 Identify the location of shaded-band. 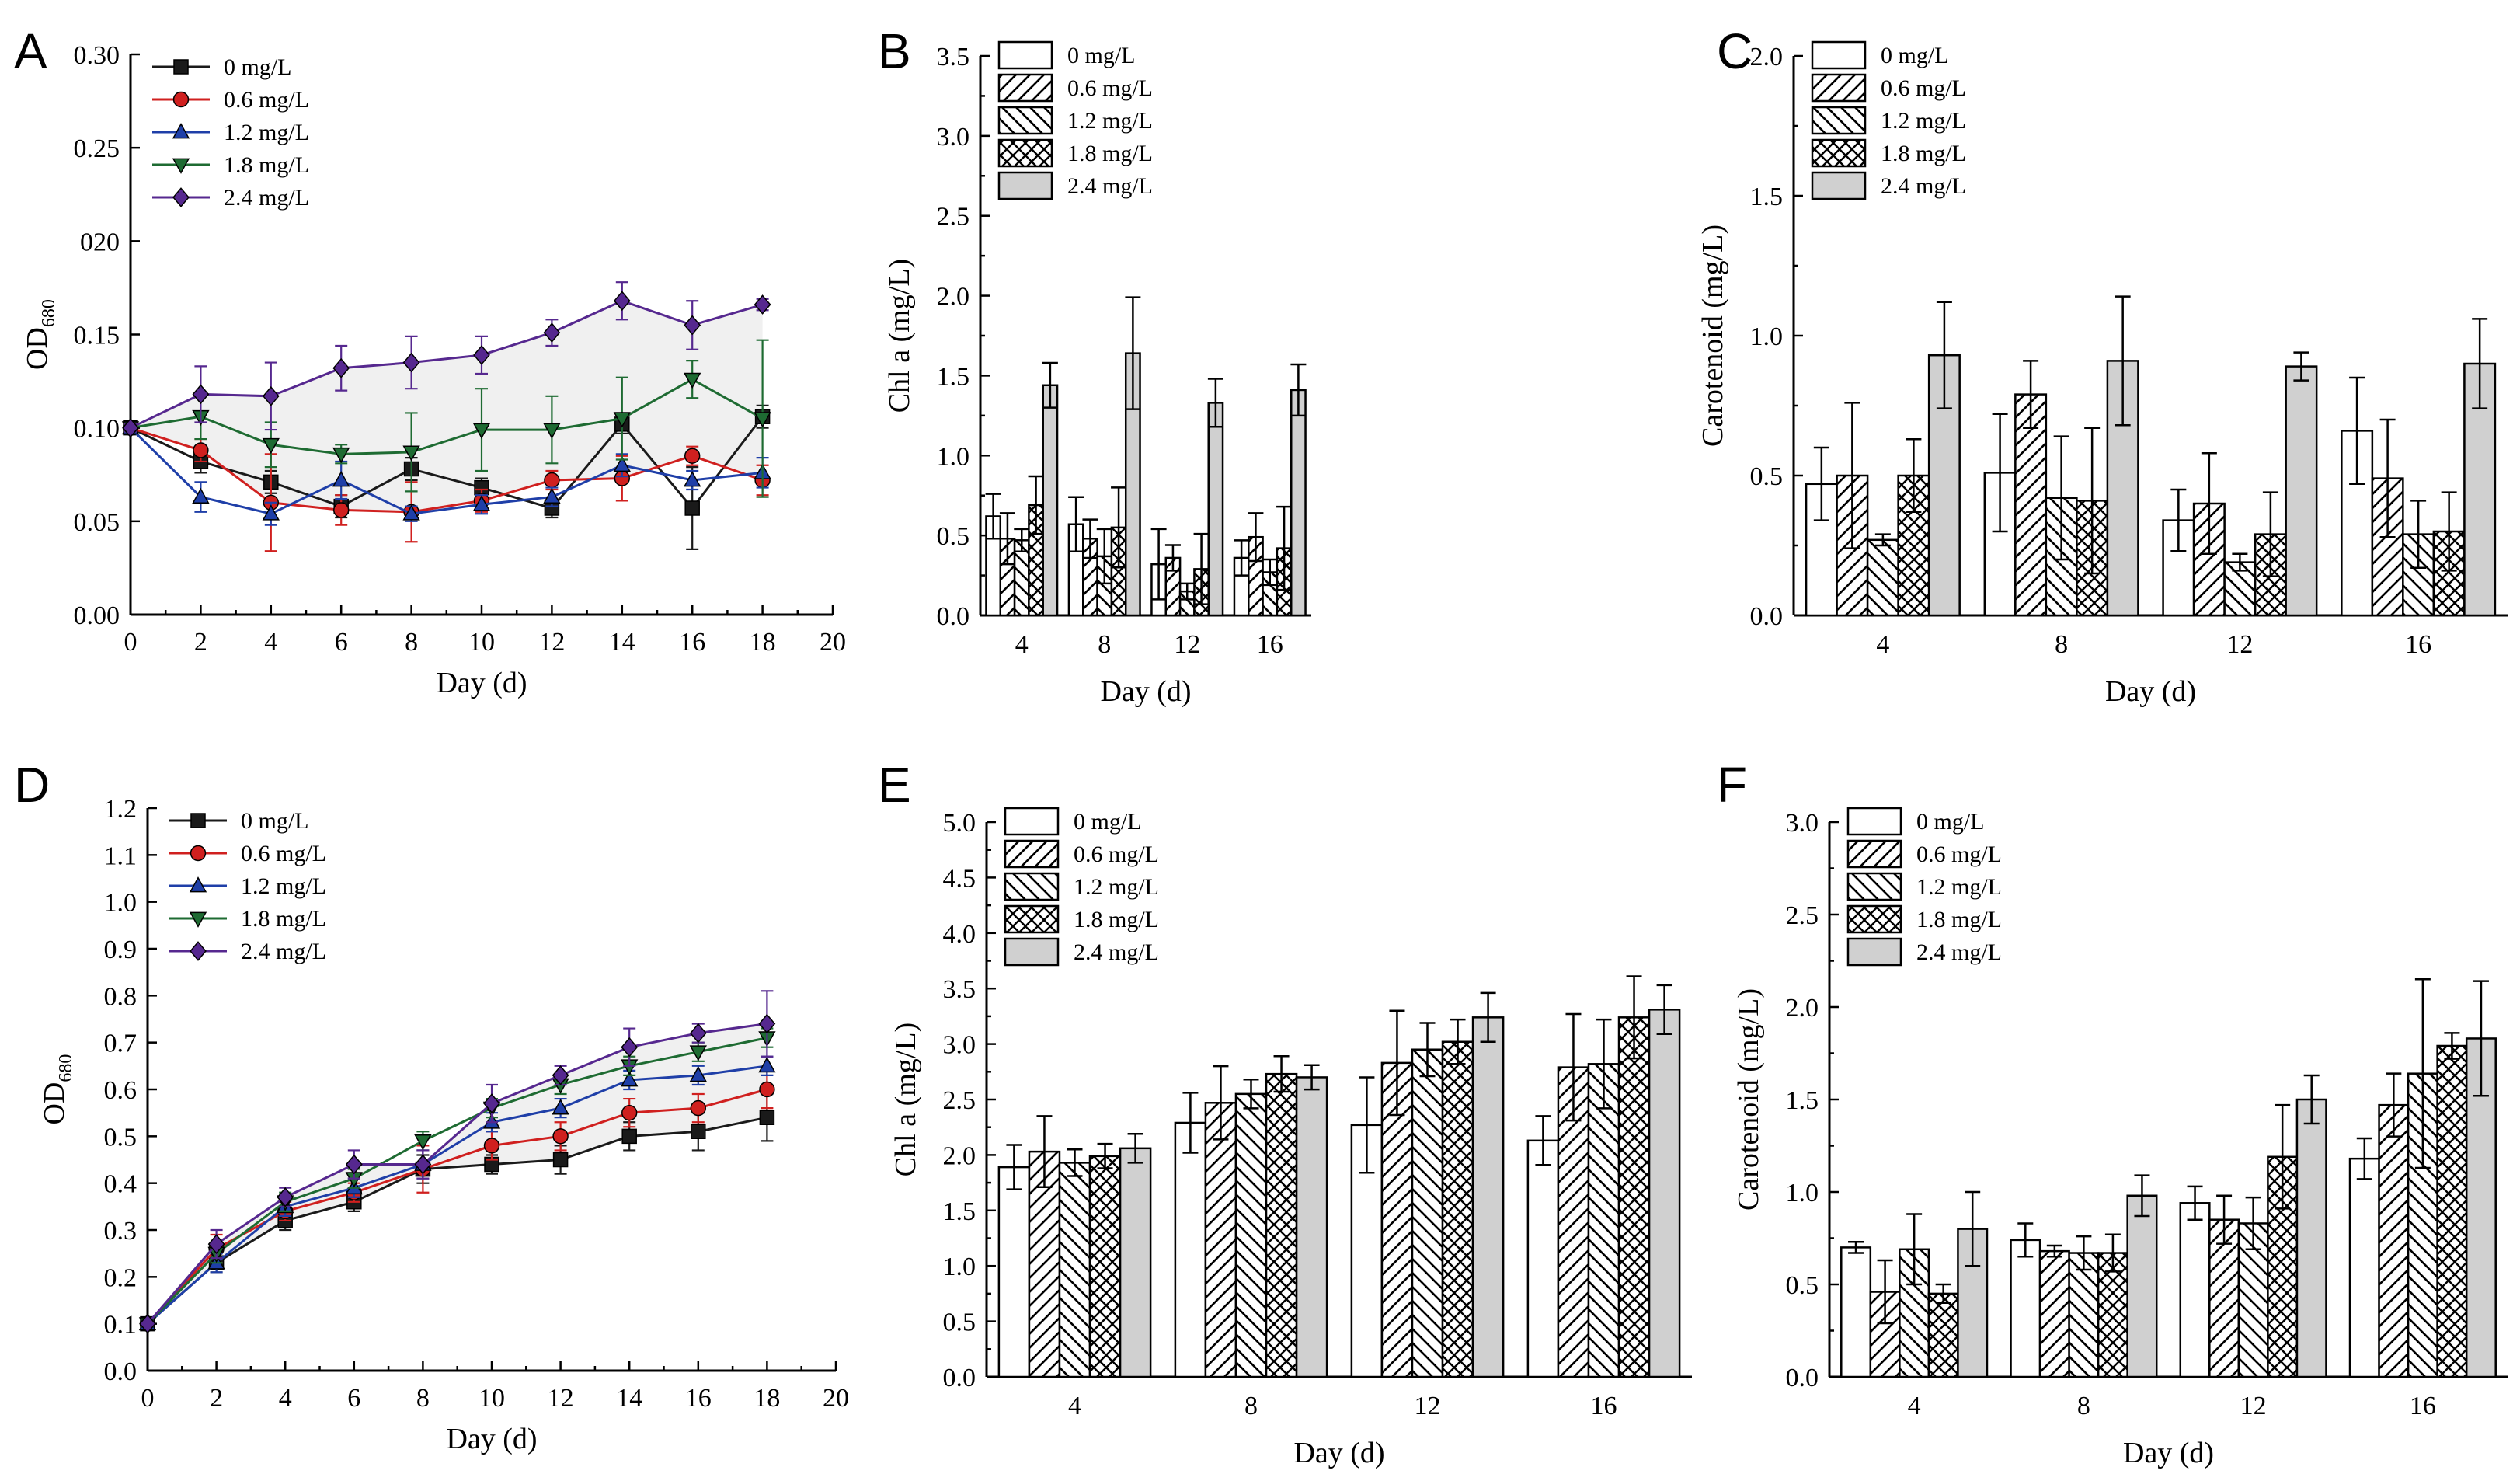
(447, 406).